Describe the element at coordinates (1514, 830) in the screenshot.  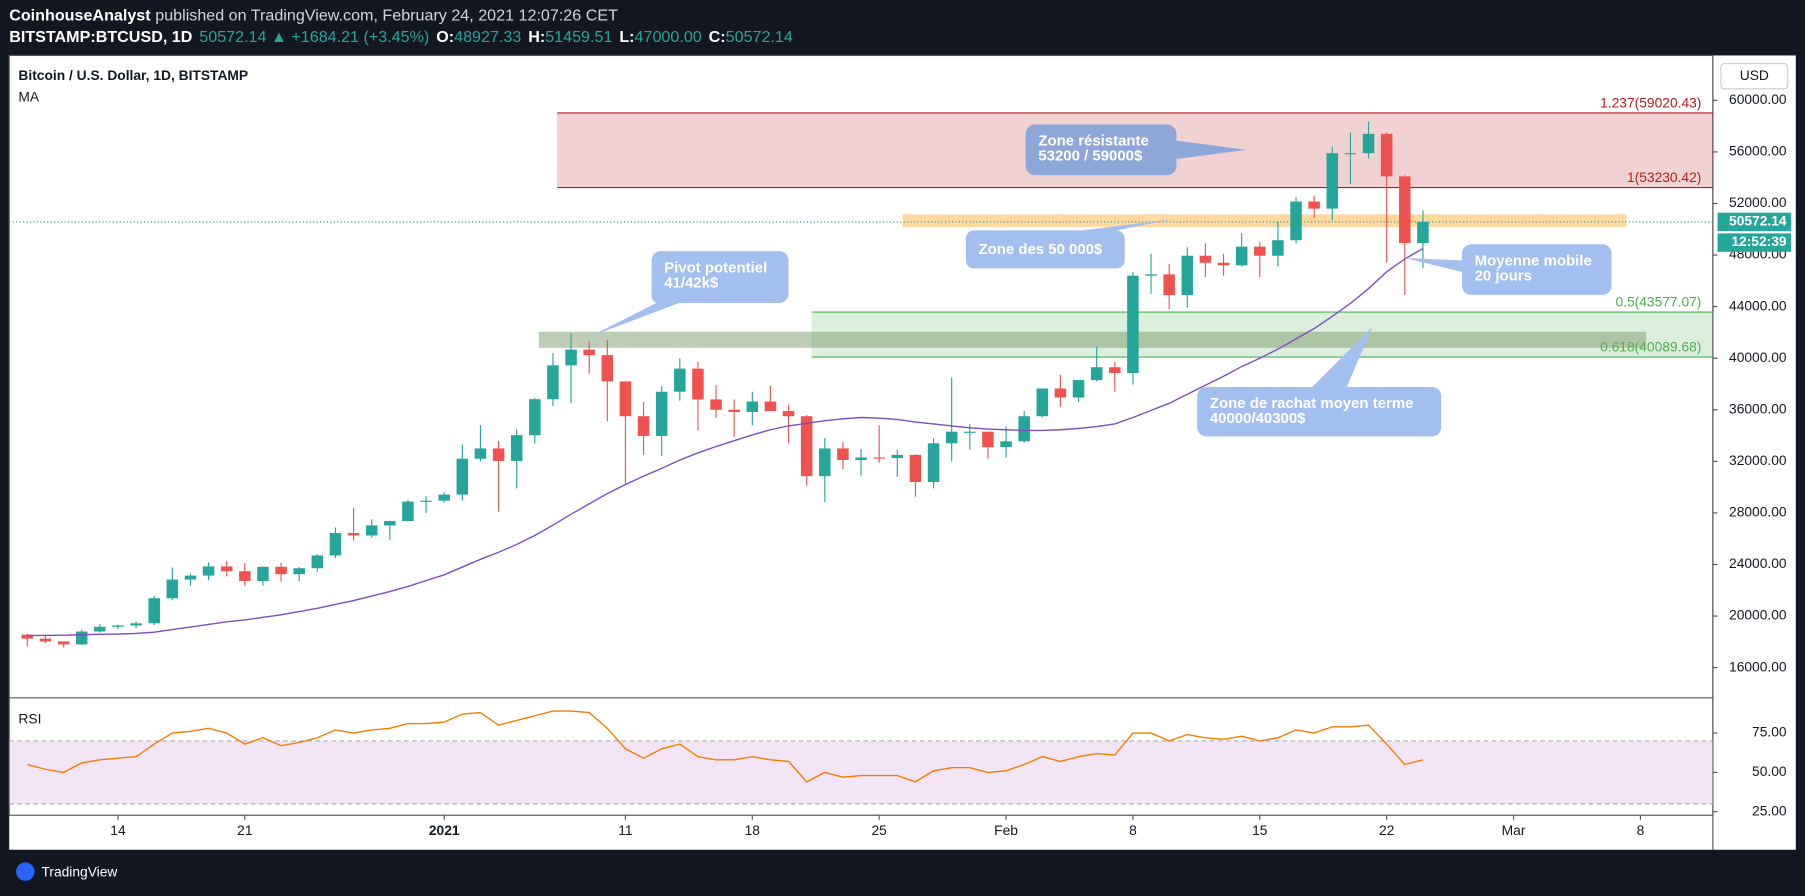
I see `x-tick-label: Mar` at that location.